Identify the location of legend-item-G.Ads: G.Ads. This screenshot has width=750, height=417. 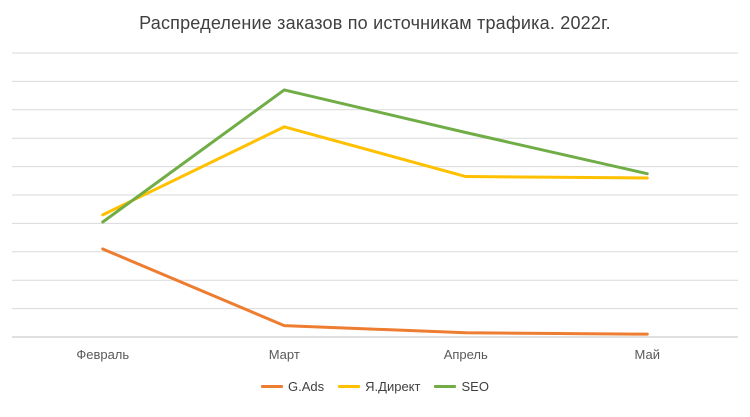
(292, 386).